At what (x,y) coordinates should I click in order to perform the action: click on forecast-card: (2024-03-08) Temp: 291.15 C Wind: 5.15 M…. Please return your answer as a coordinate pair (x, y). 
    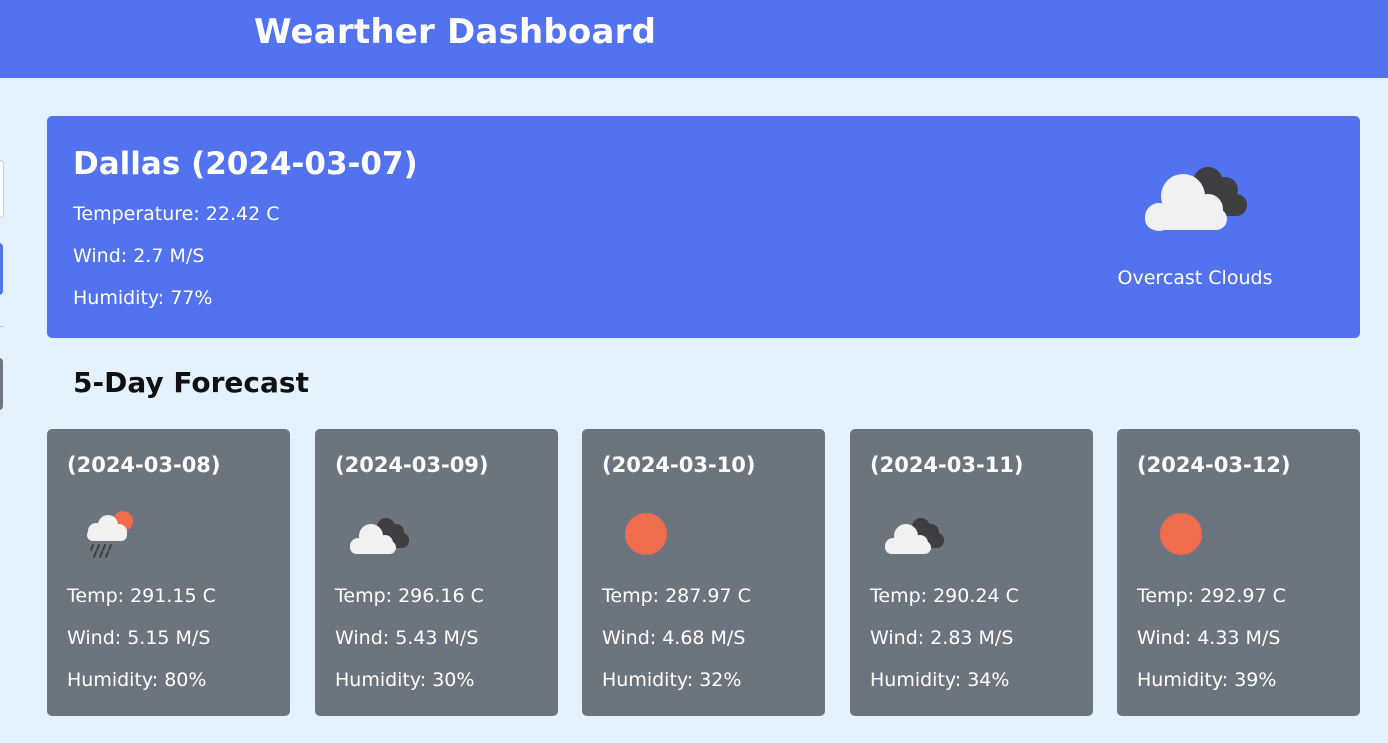
    Looking at the image, I should click on (168, 572).